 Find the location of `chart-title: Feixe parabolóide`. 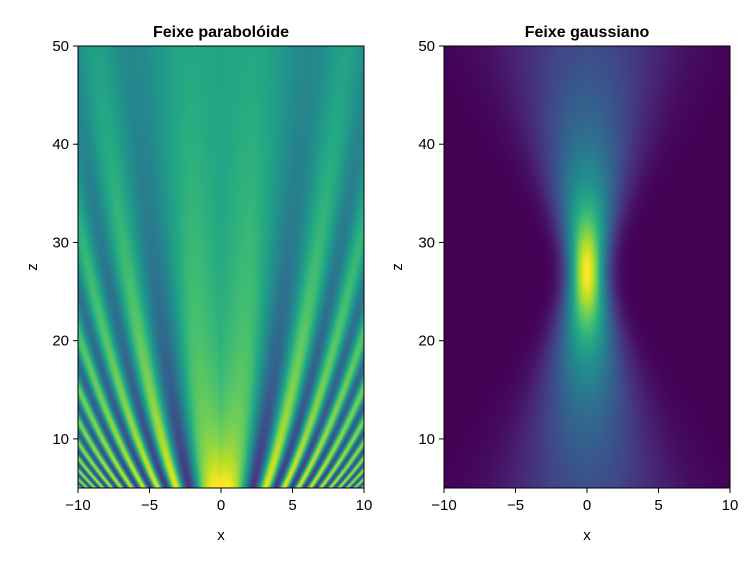

chart-title: Feixe parabolóide is located at coordinates (221, 32).